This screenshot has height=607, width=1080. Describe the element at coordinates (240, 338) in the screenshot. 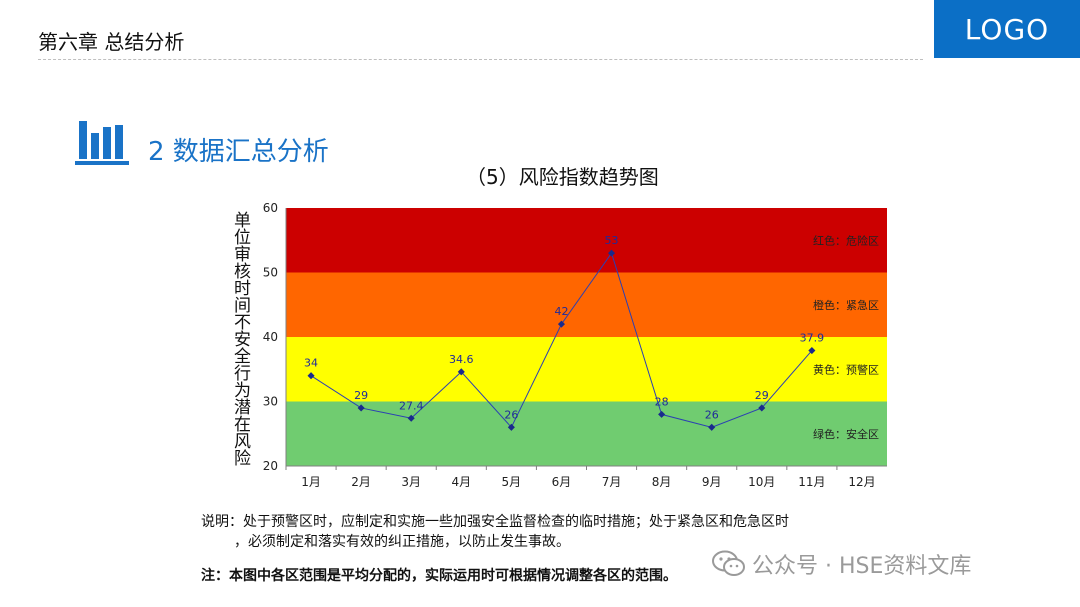

I see `y-axis-label: 单位审核时间不安全行为潜在风险` at that location.